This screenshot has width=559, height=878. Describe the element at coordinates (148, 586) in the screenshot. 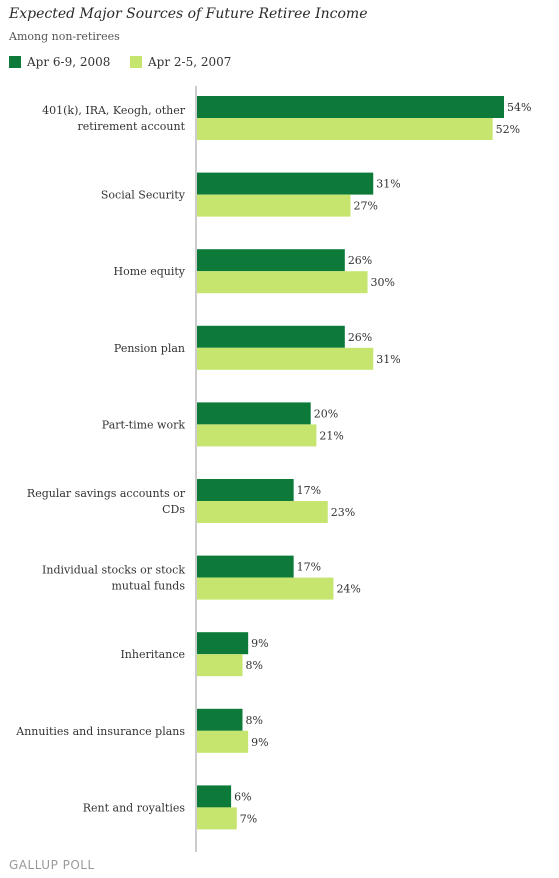

I see `category-label-6-line1: mutual funds` at that location.